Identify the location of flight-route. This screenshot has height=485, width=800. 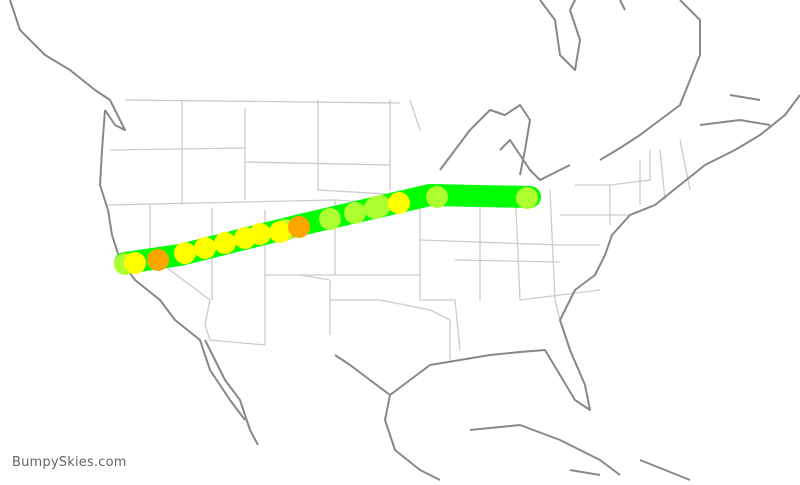
(327, 229).